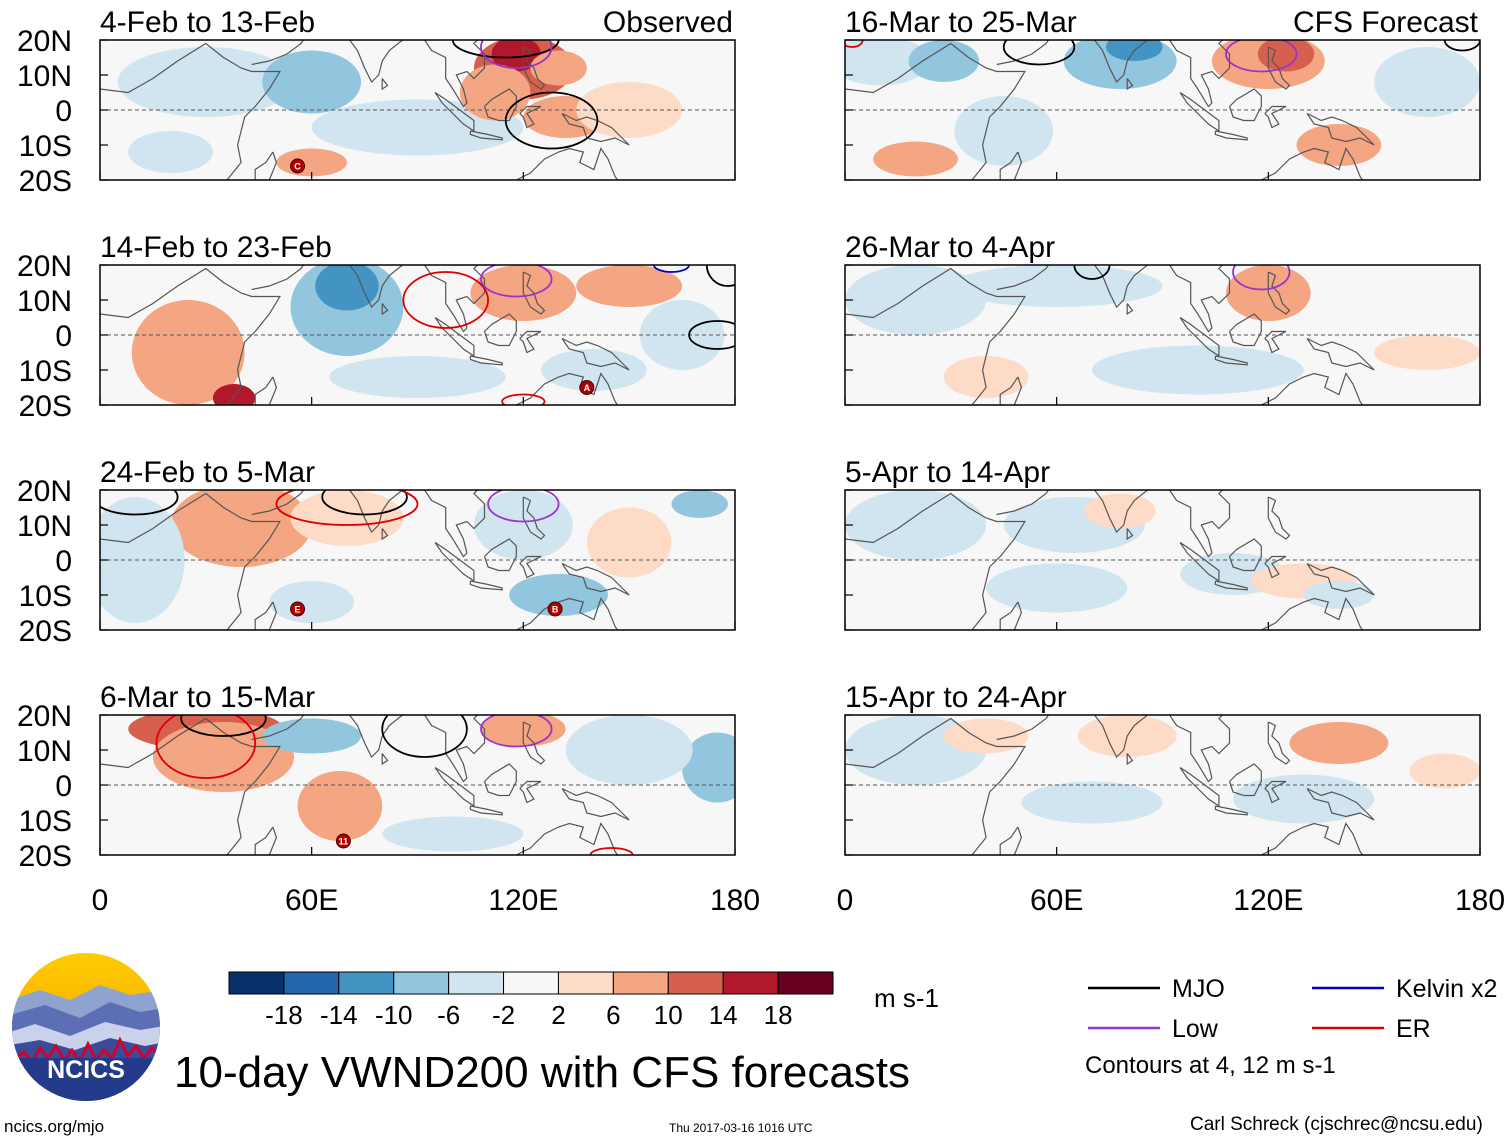  I want to click on panel: 26-Mar to 4-Apr, so click(1162, 318).